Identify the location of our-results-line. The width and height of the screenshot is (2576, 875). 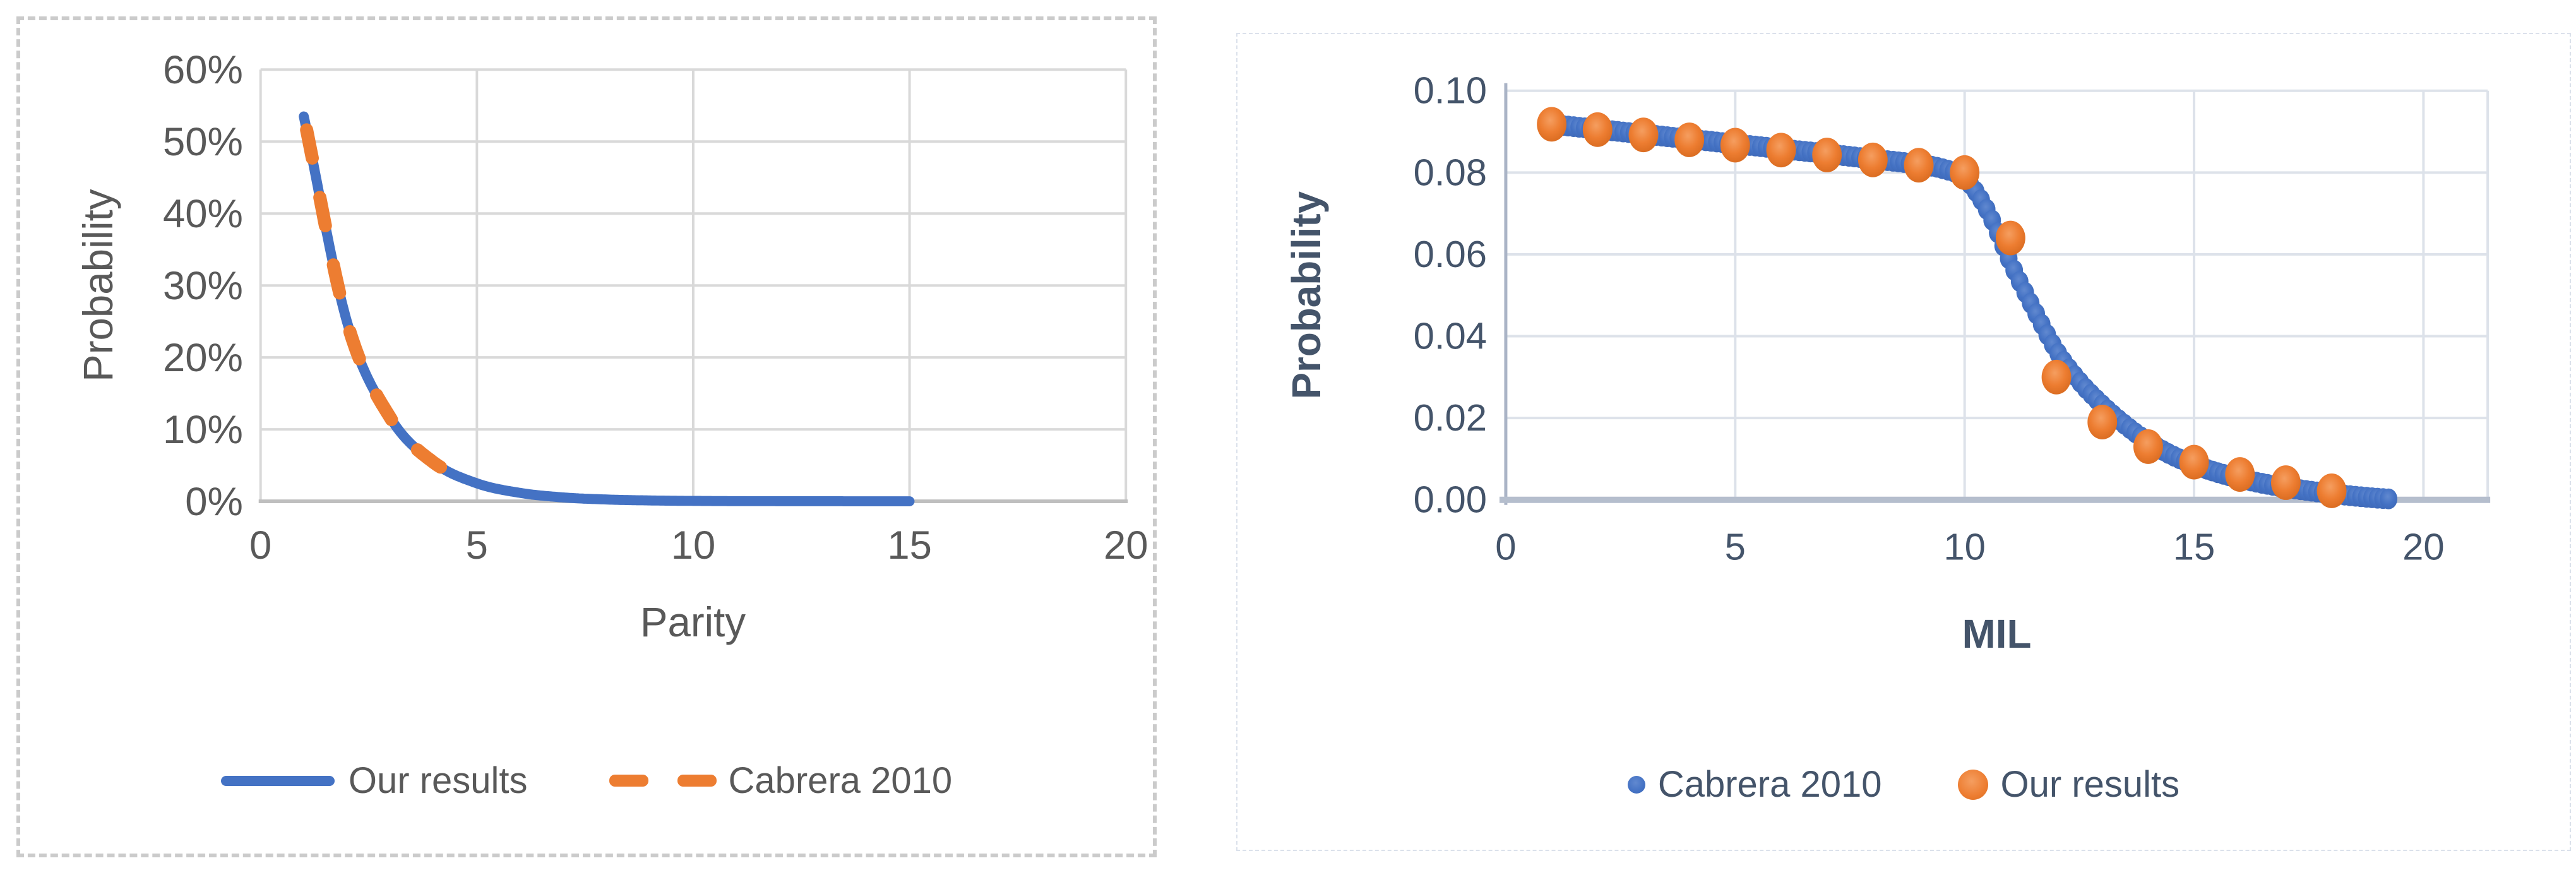
(607, 308).